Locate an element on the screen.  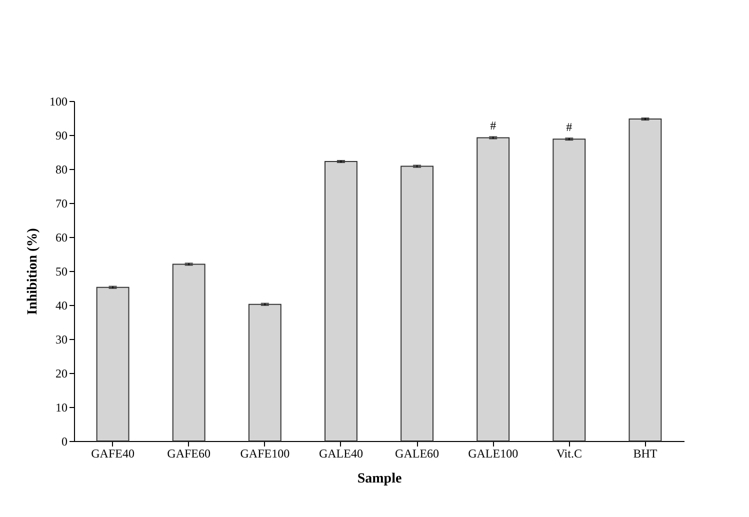
x-tick-label: GALE60 is located at coordinates (417, 453).